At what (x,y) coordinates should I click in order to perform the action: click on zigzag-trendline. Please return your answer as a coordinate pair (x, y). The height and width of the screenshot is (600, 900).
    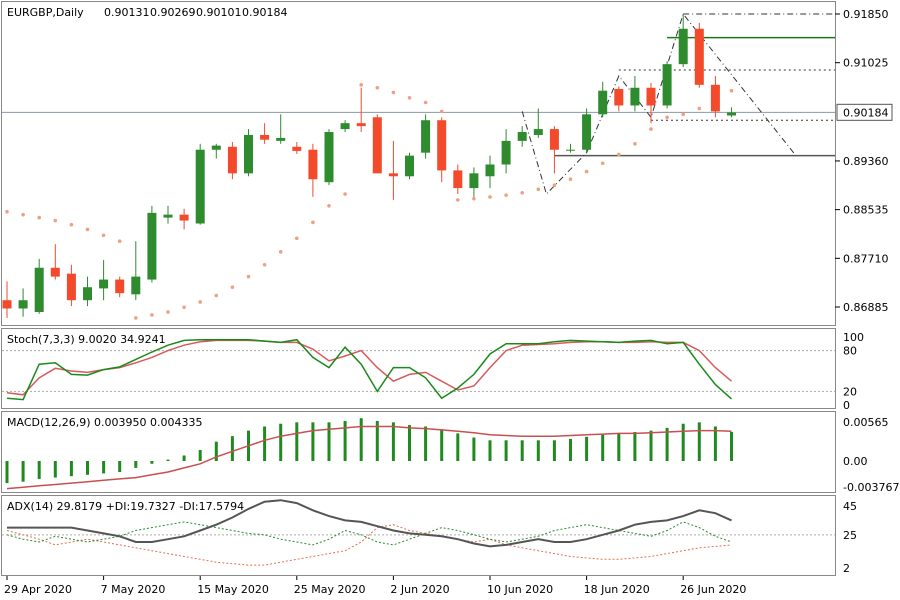
    Looking at the image, I should click on (659, 103).